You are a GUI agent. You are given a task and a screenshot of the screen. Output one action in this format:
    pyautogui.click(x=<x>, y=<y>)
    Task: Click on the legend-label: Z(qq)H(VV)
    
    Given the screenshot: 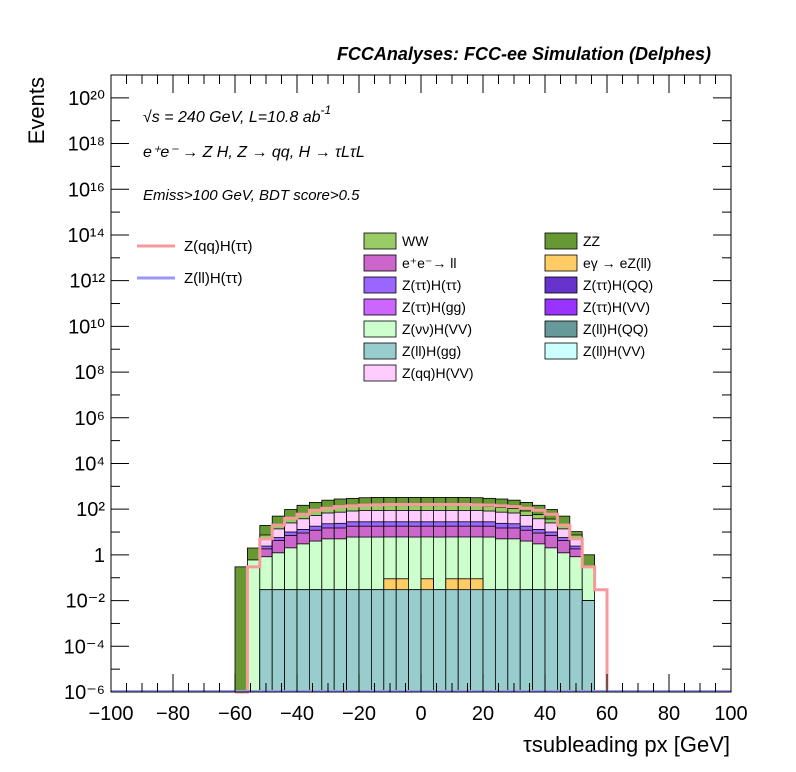 What is the action you would take?
    pyautogui.click(x=438, y=373)
    